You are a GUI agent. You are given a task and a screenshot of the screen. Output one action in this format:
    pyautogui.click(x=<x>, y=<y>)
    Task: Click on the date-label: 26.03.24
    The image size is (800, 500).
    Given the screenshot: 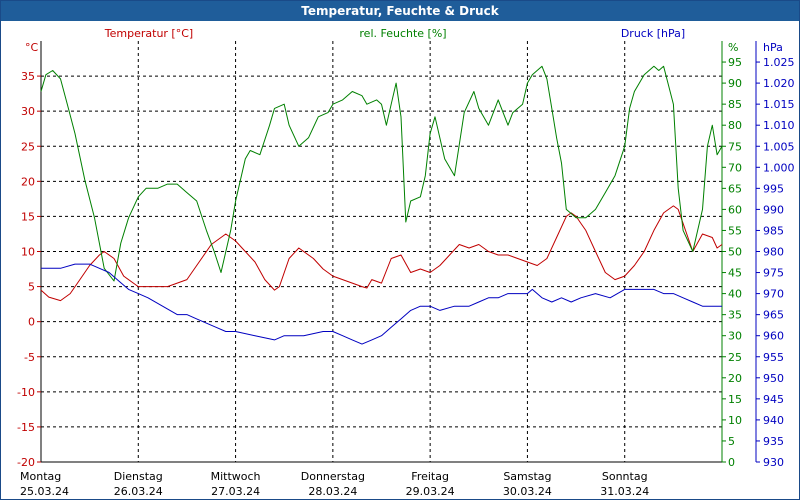 What is the action you would take?
    pyautogui.click(x=138, y=491)
    